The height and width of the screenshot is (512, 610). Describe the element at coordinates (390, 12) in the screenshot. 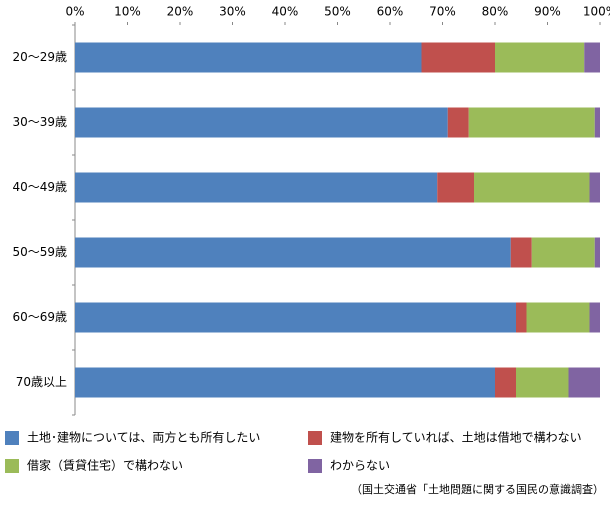

I see `x-tick-label: 60%` at that location.